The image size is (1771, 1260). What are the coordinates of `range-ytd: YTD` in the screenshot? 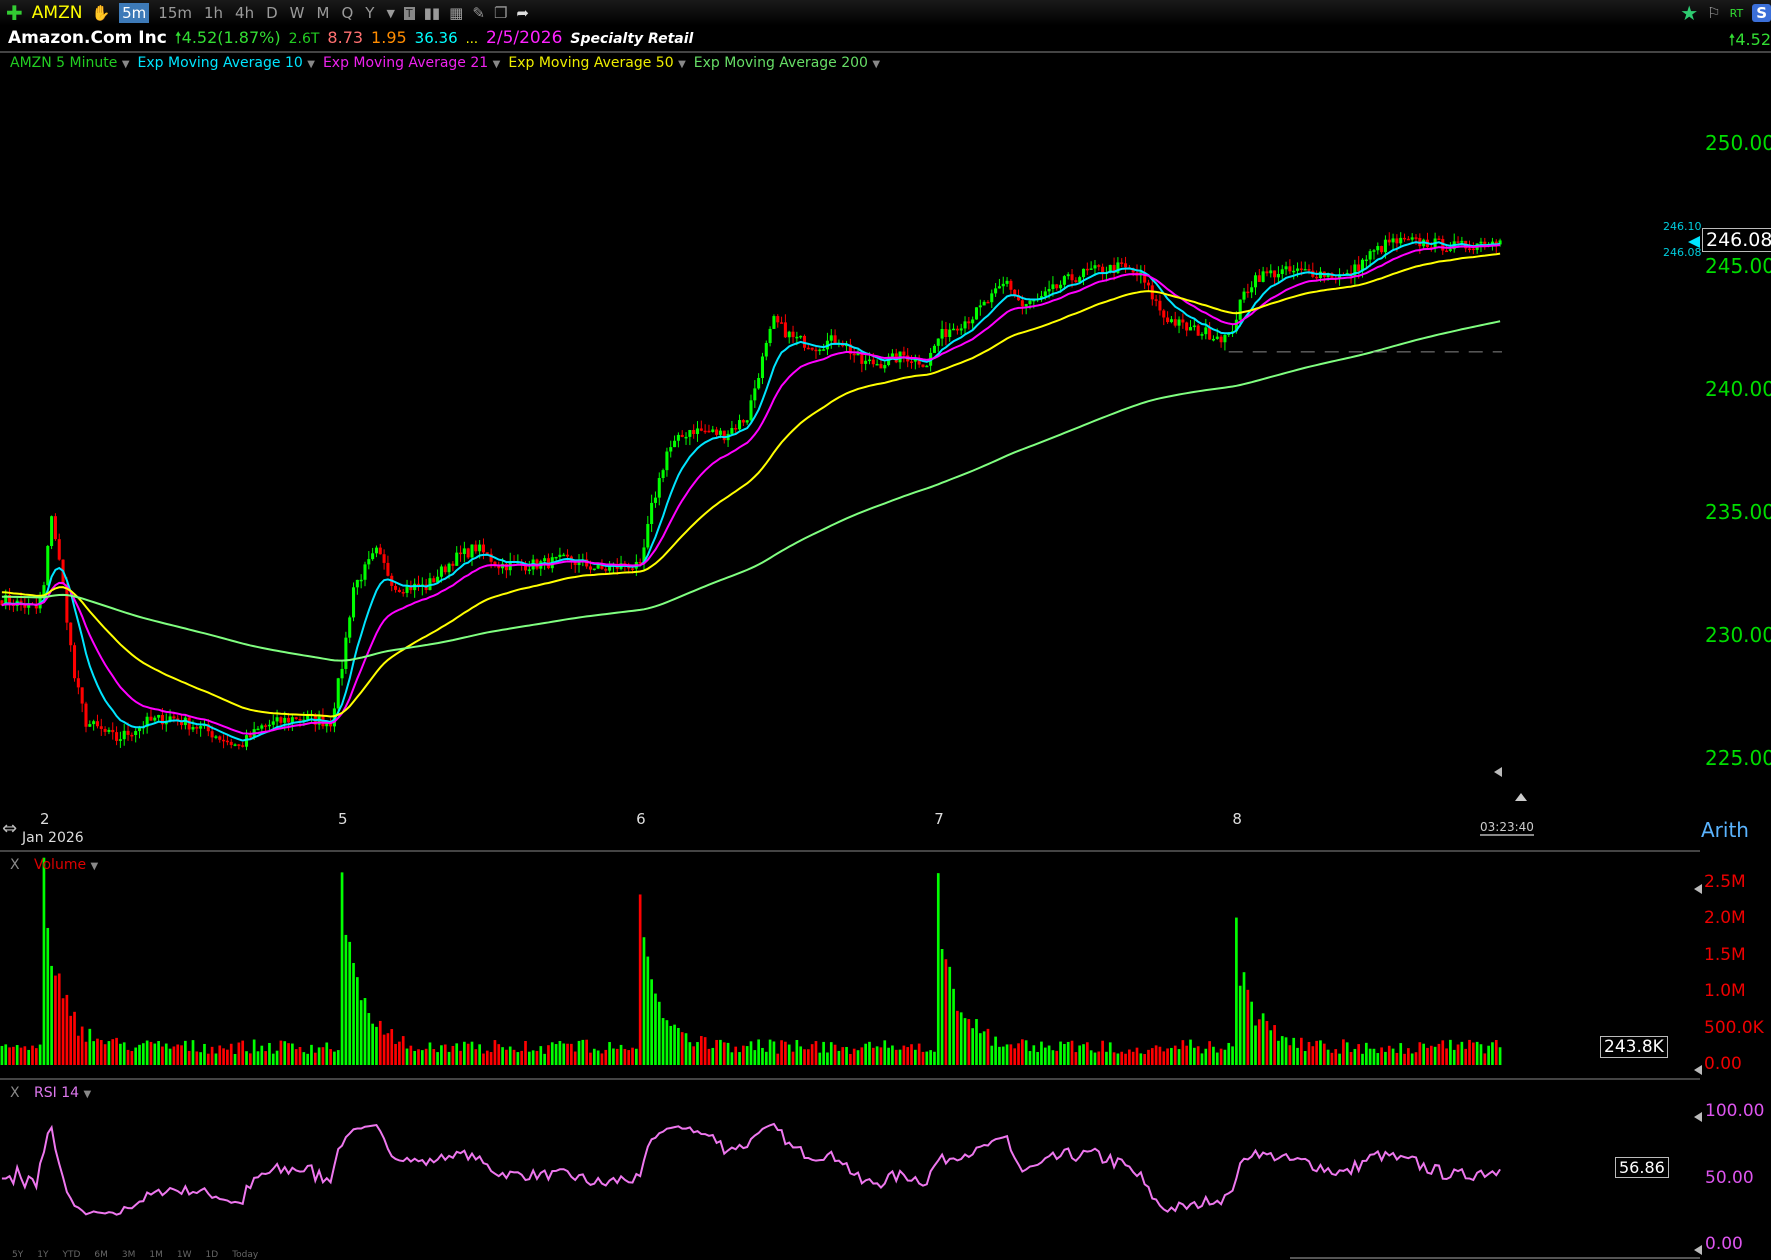 It's located at (71, 1255).